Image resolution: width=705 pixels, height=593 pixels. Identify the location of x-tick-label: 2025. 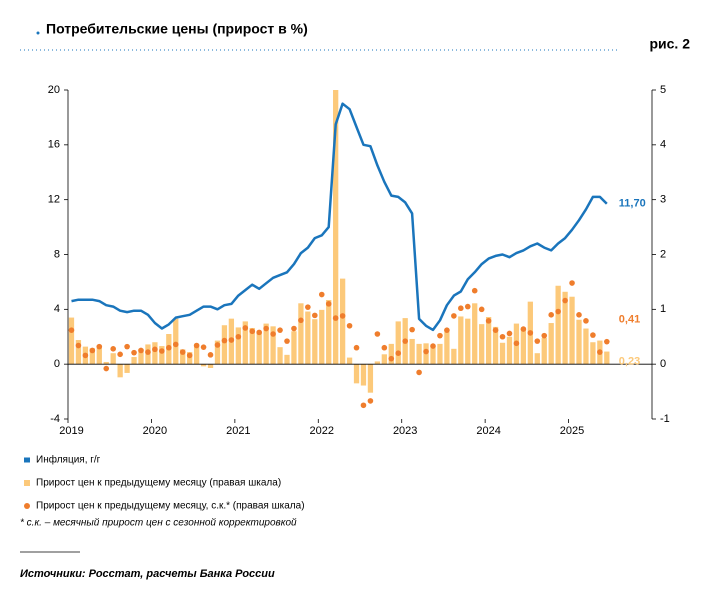
(572, 431).